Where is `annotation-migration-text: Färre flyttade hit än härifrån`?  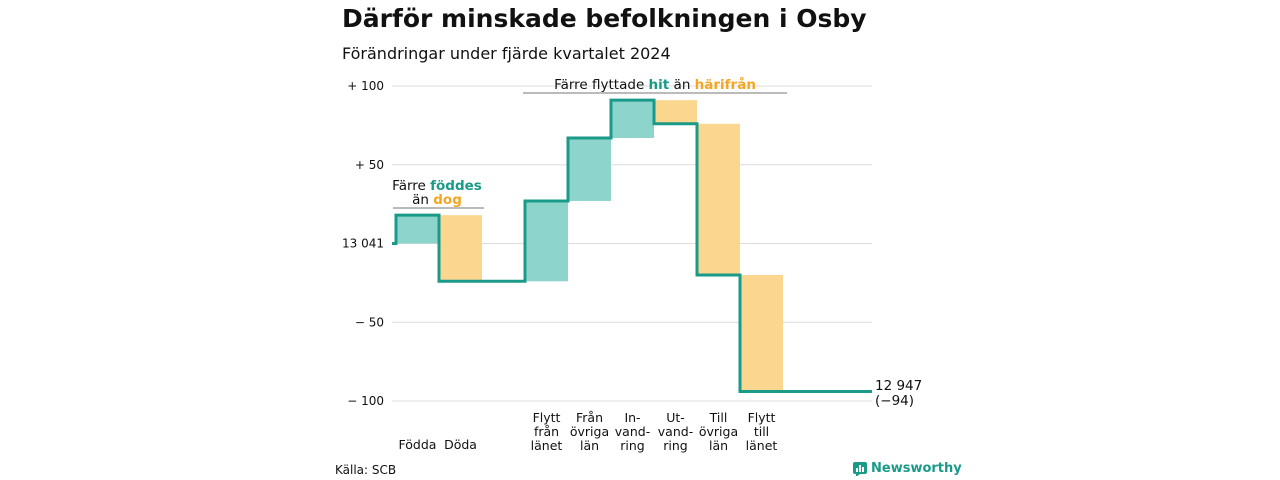
annotation-migration-text: Färre flyttade hit än härifrån is located at coordinates (655, 84).